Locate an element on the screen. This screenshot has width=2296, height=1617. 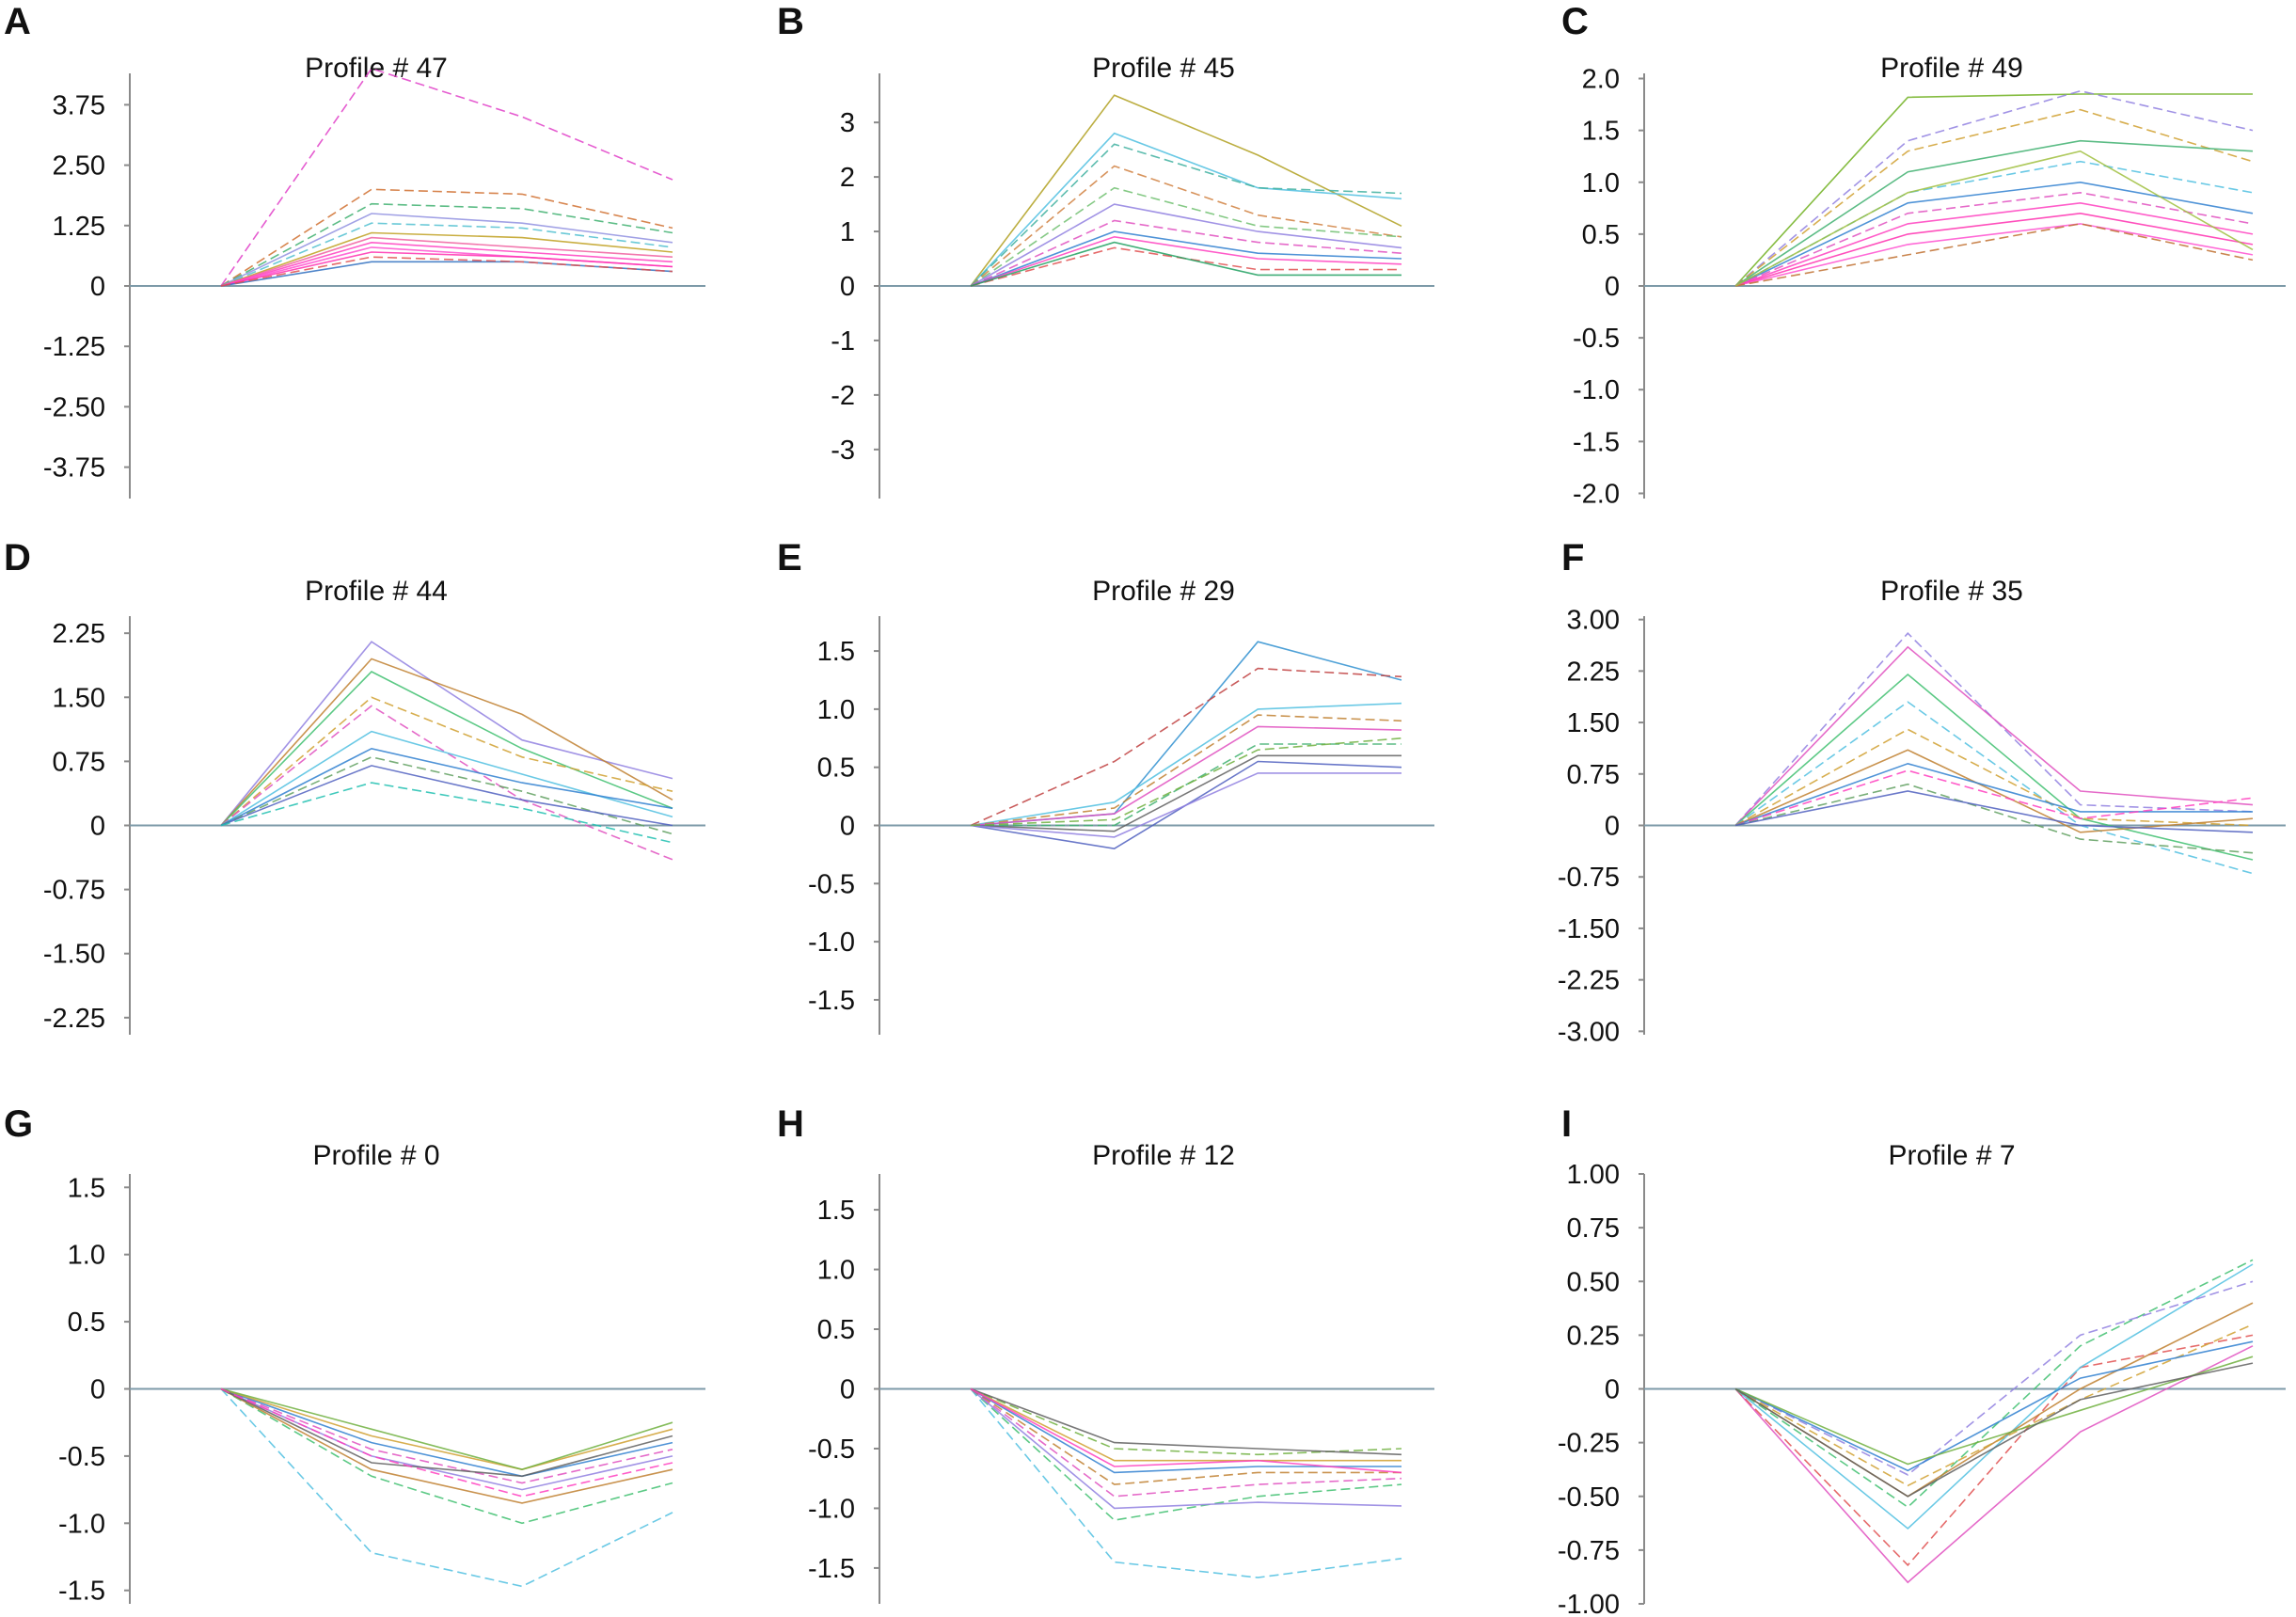
y-tick-label: -1.50 is located at coordinates (1589, 929).